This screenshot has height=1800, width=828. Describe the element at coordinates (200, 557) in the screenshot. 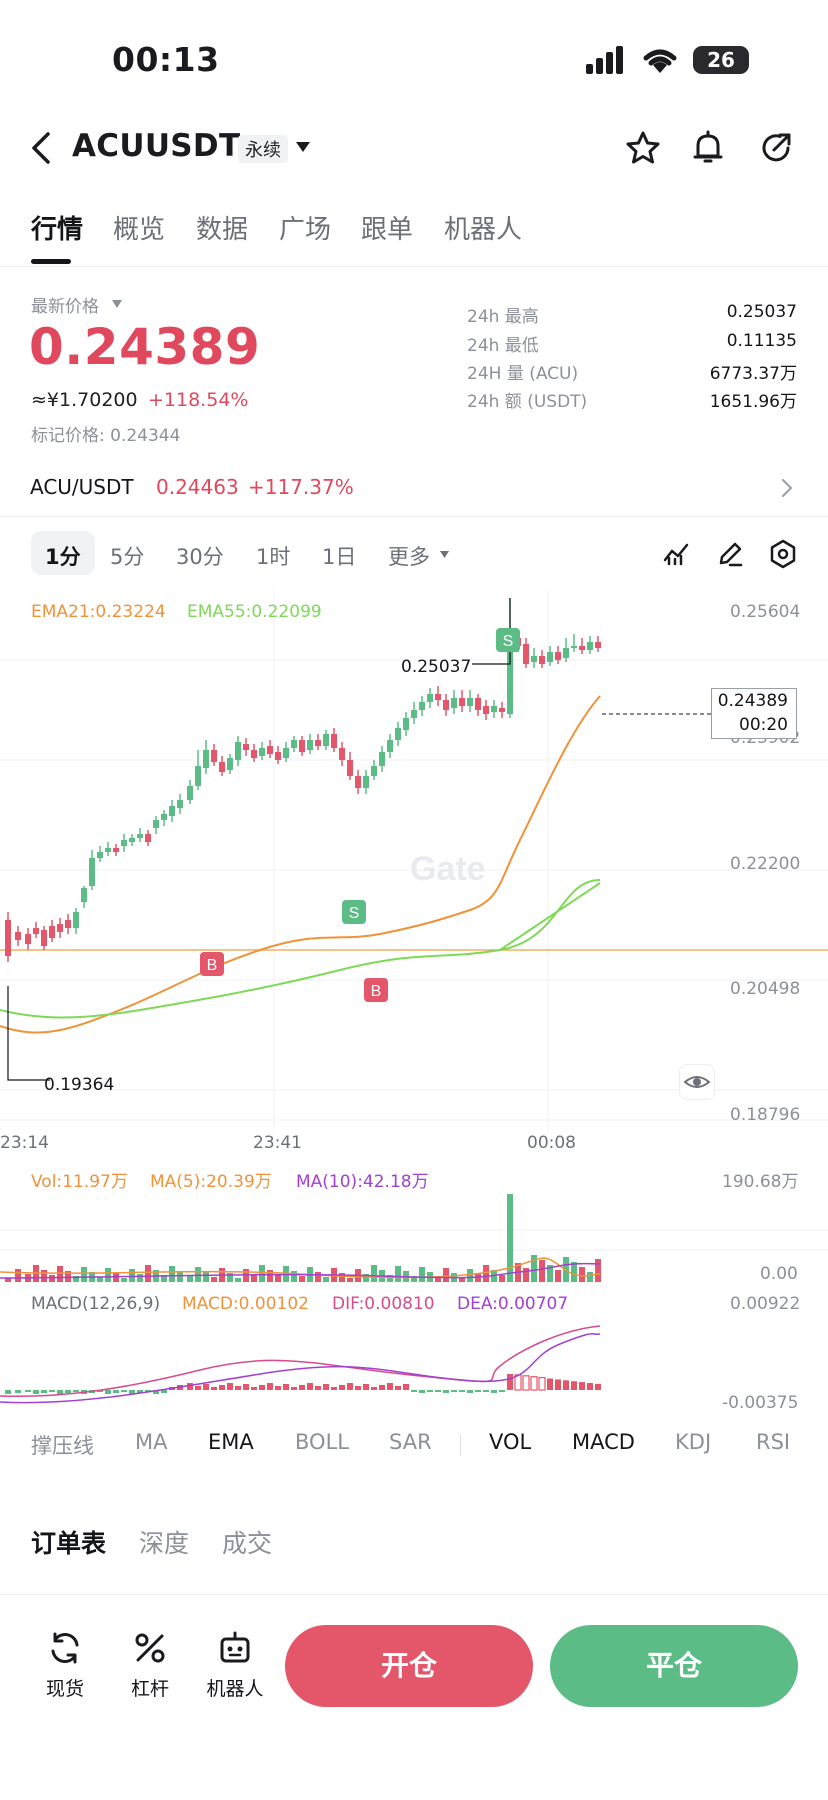

I see `interval-30m: 30分` at that location.